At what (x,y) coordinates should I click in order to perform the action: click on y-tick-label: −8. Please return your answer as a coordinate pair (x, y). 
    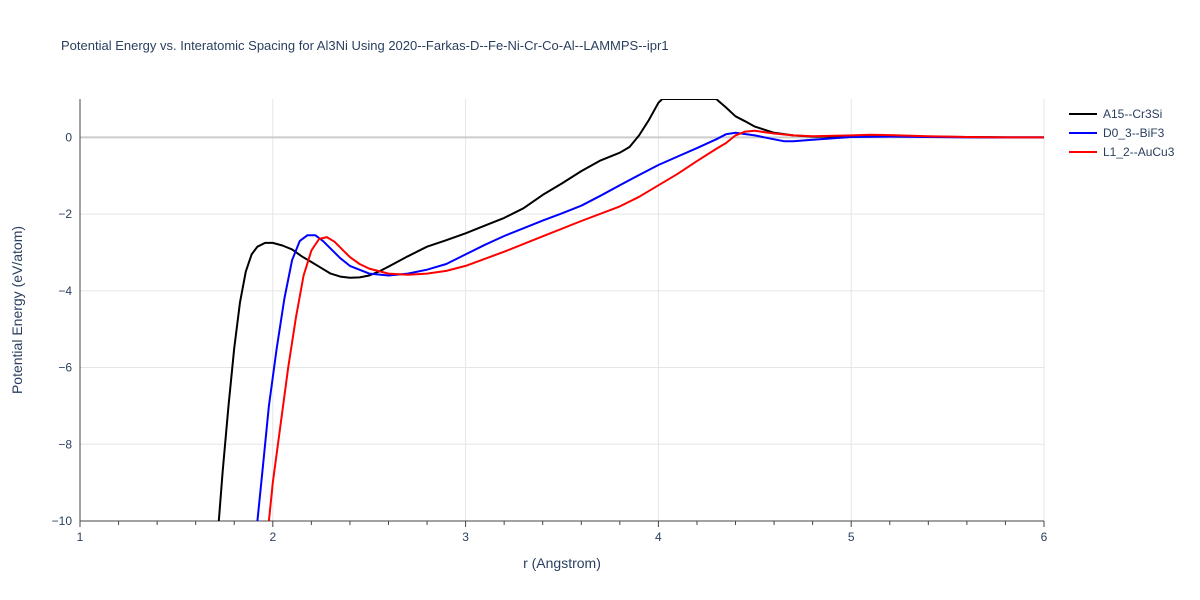
    Looking at the image, I should click on (65, 444).